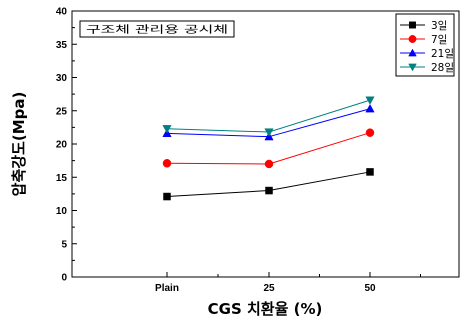 This screenshot has height=324, width=471. I want to click on annotation-text: 구조체 관리용 공시체, so click(157, 30).